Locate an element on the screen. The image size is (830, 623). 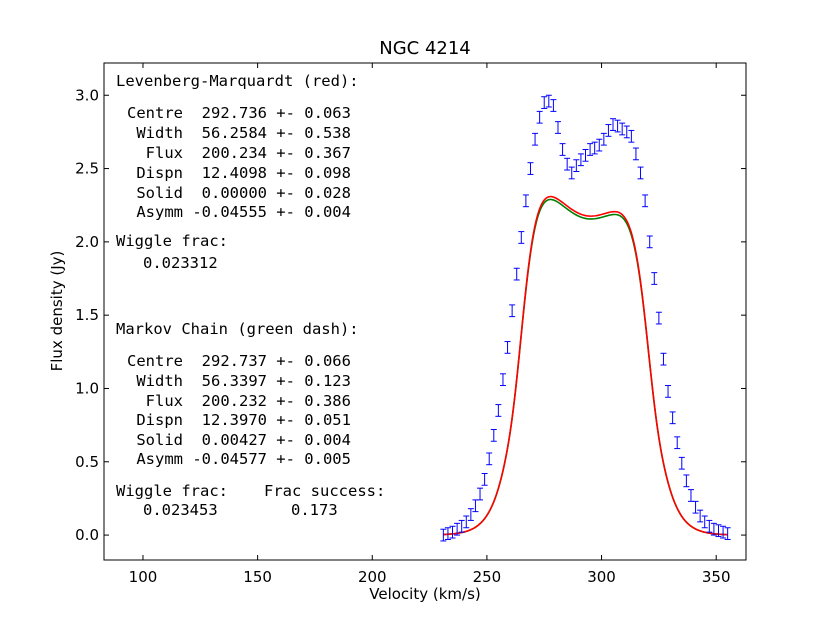
y-tick-label: 3.0 is located at coordinates (87, 95).